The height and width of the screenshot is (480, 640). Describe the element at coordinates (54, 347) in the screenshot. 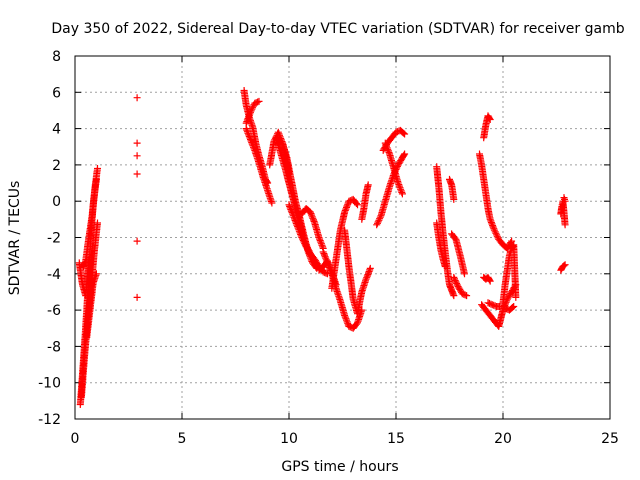

I see `y-tick-label: -8` at that location.